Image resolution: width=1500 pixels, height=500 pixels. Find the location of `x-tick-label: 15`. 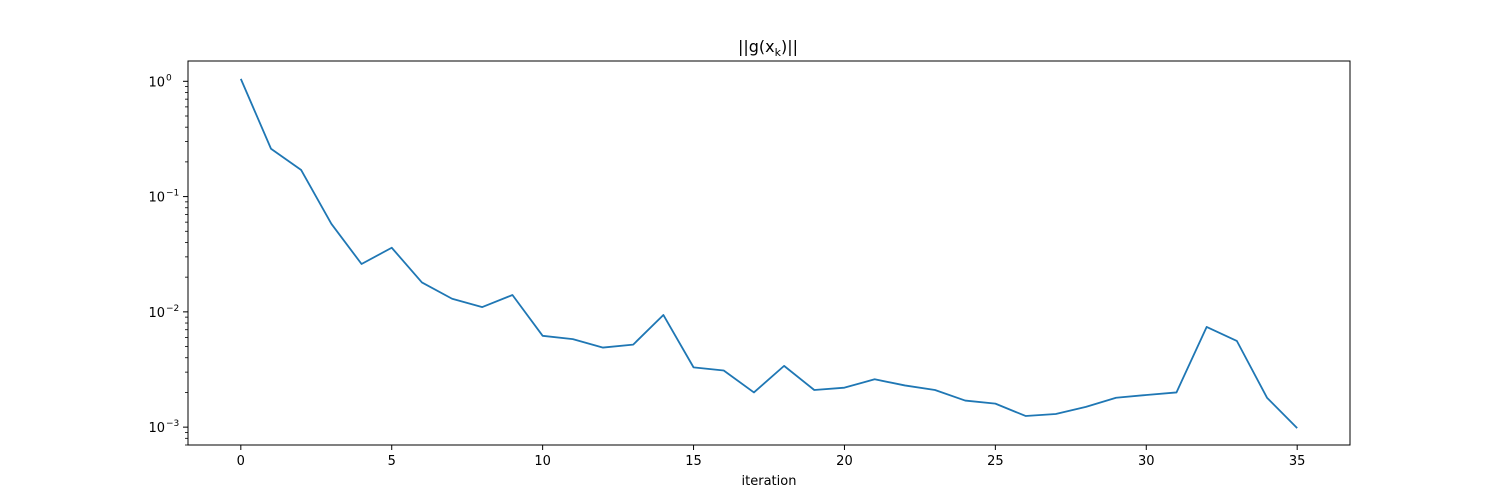

x-tick-label: 15 is located at coordinates (693, 461).